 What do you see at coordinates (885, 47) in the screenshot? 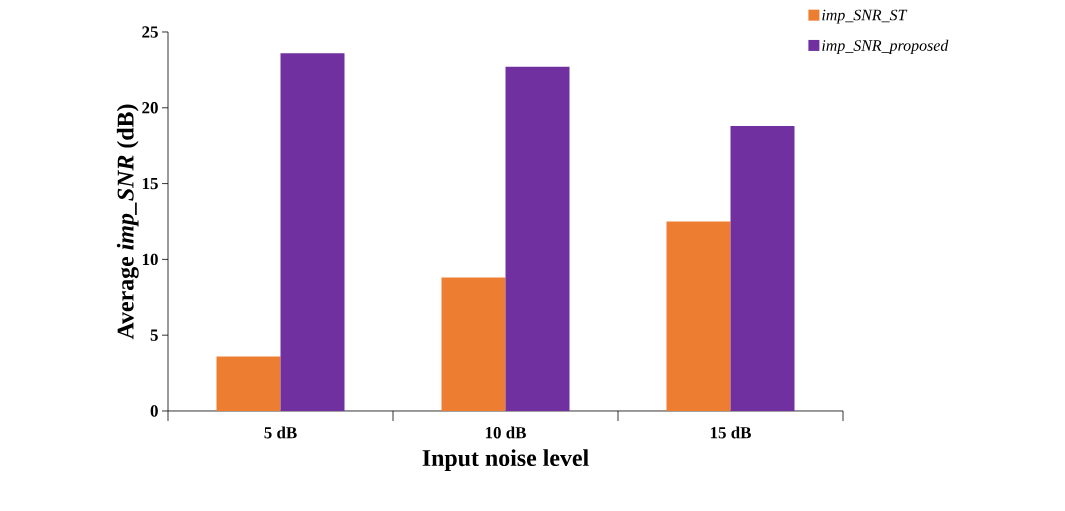
I see `legend-label: imp_SNR_proposed` at bounding box center [885, 47].